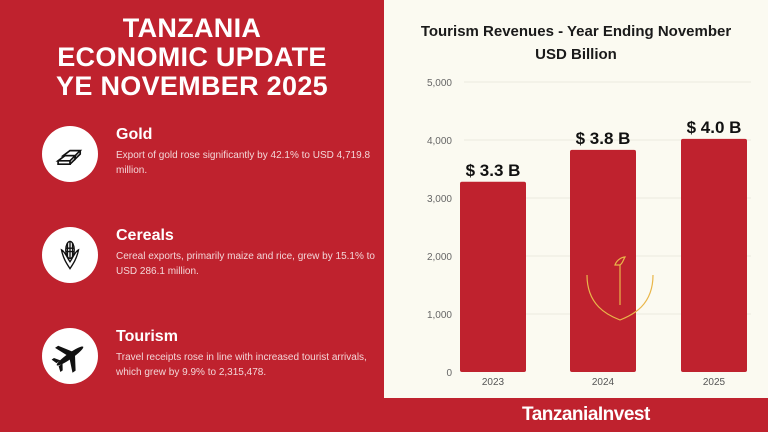 The image size is (768, 432). I want to click on title-line: TANZANIA, so click(192, 28).